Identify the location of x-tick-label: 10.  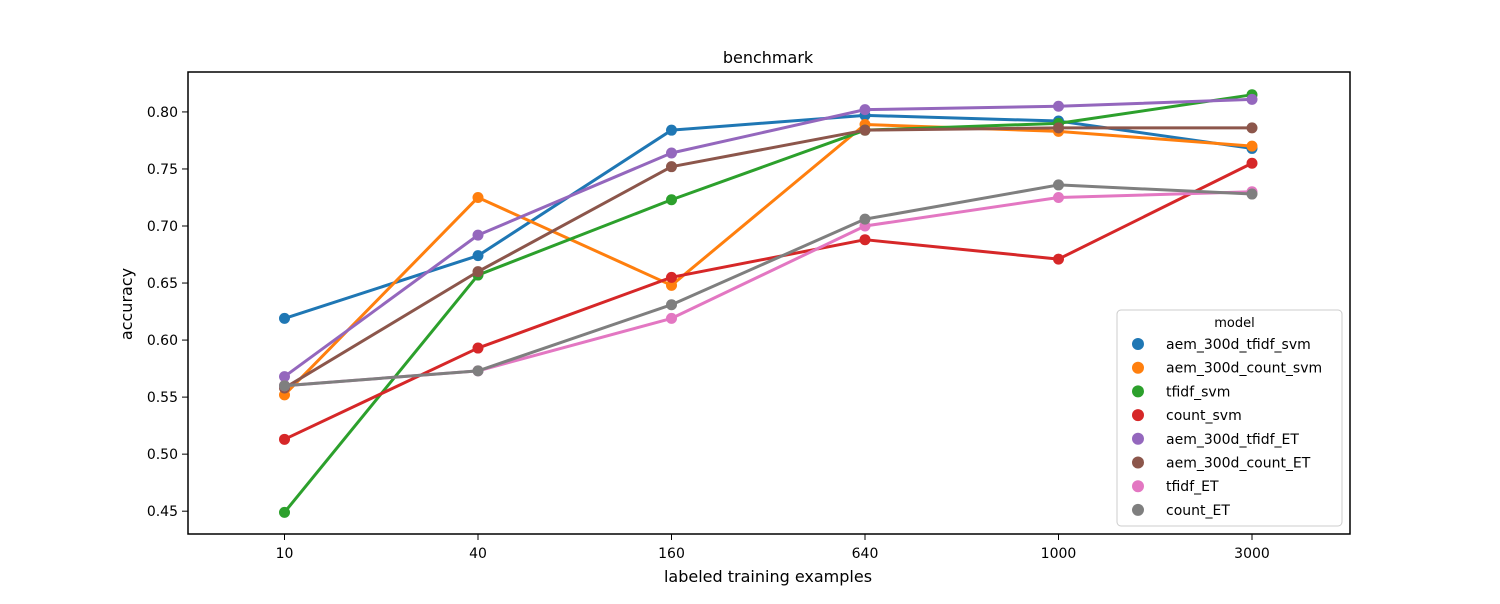
(285, 554).